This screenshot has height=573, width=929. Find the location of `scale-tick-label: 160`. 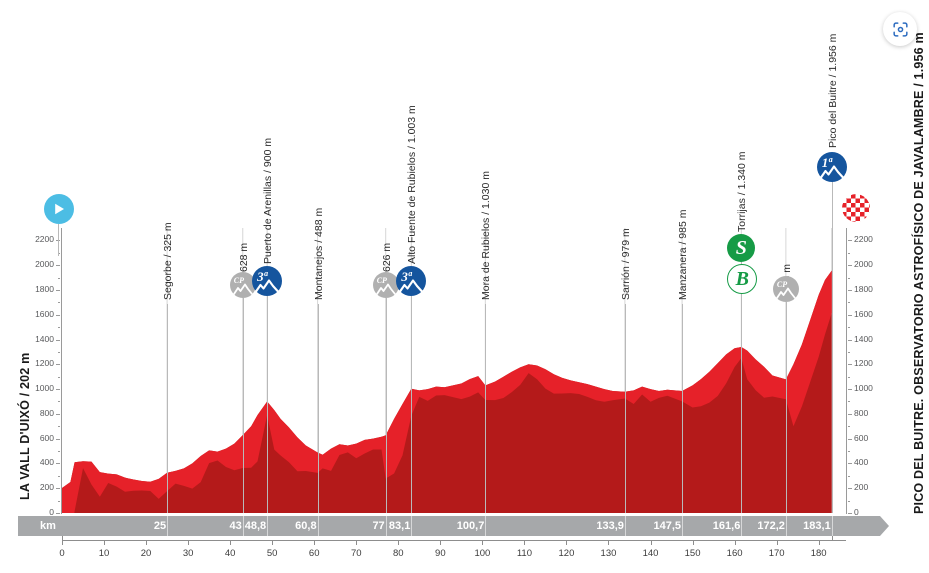

scale-tick-label: 160 is located at coordinates (734, 553).